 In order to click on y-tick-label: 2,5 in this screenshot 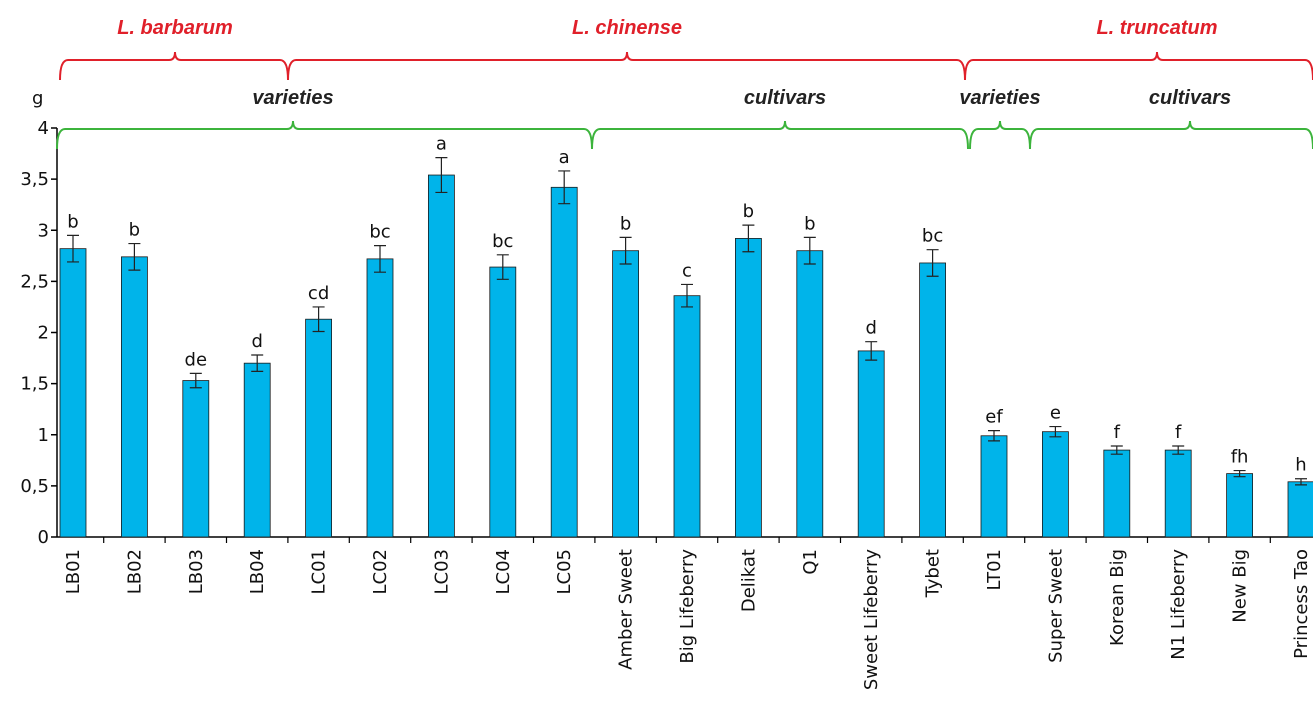, I will do `click(34, 281)`.